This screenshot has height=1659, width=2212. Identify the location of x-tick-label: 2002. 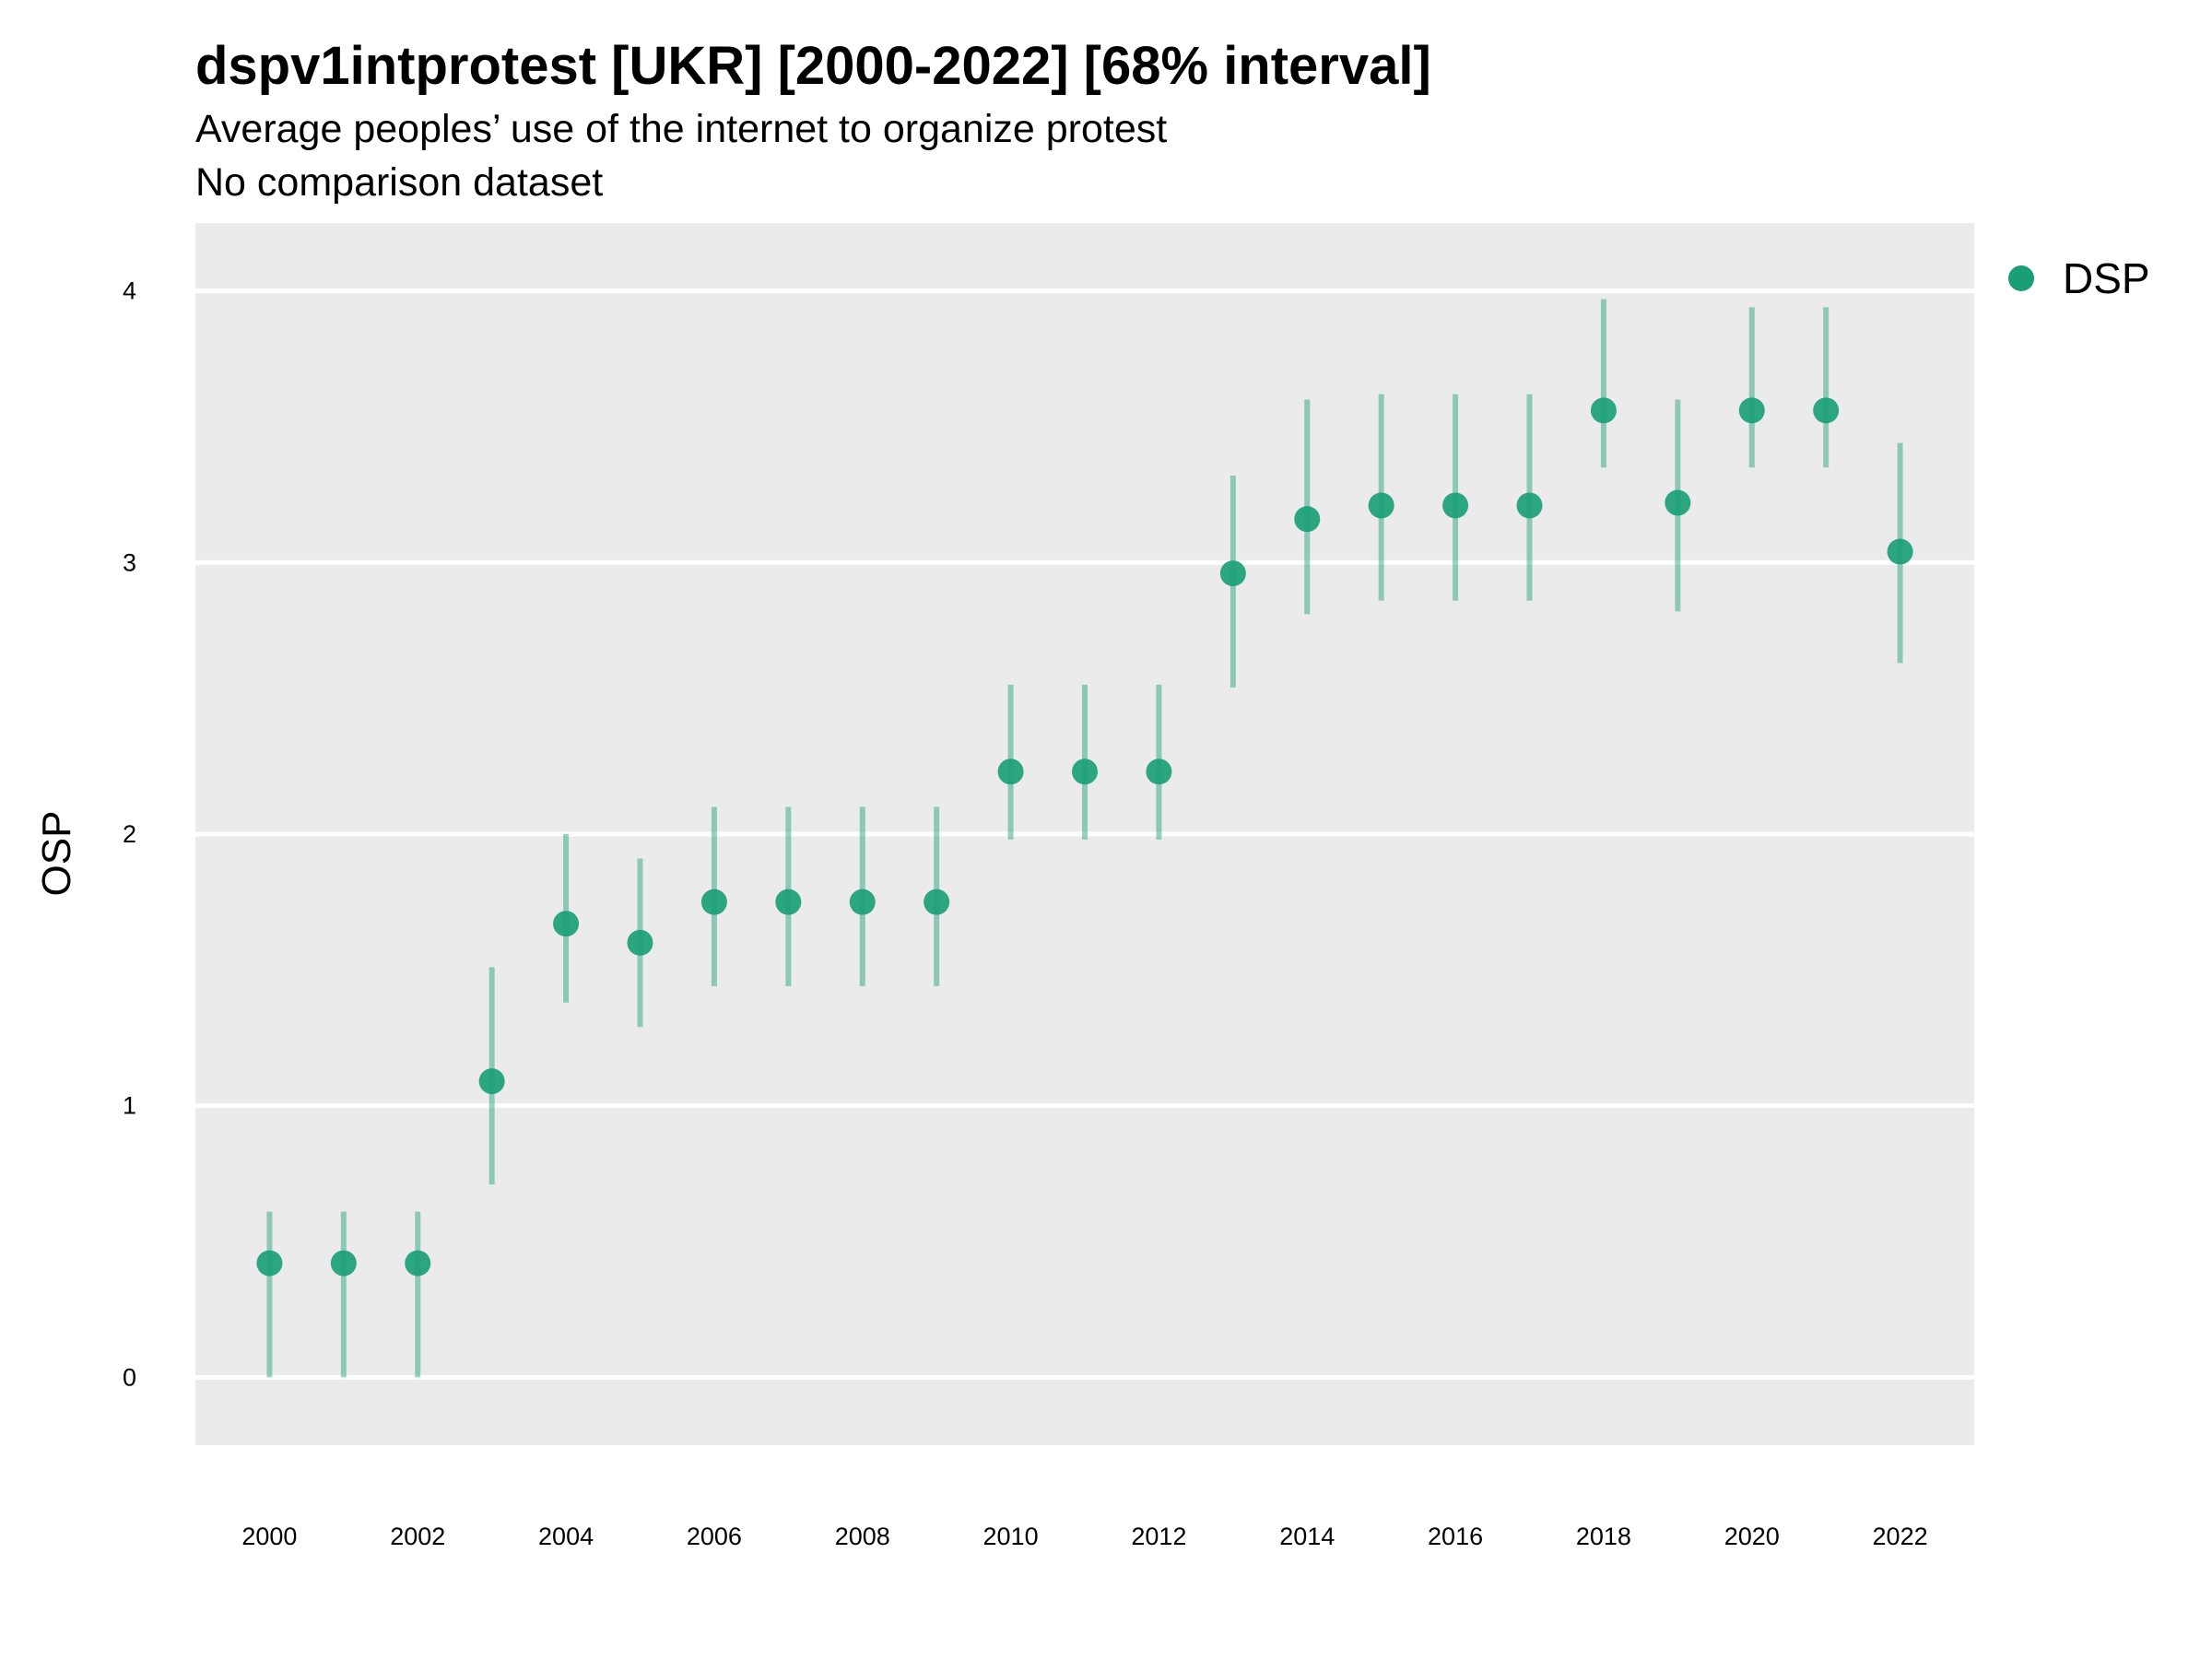
(417, 1536).